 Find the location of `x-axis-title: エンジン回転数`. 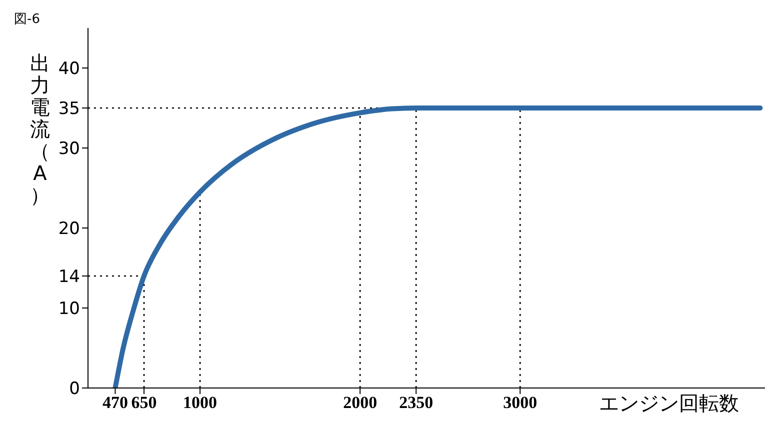

x-axis-title: エンジン回転数 is located at coordinates (669, 403).